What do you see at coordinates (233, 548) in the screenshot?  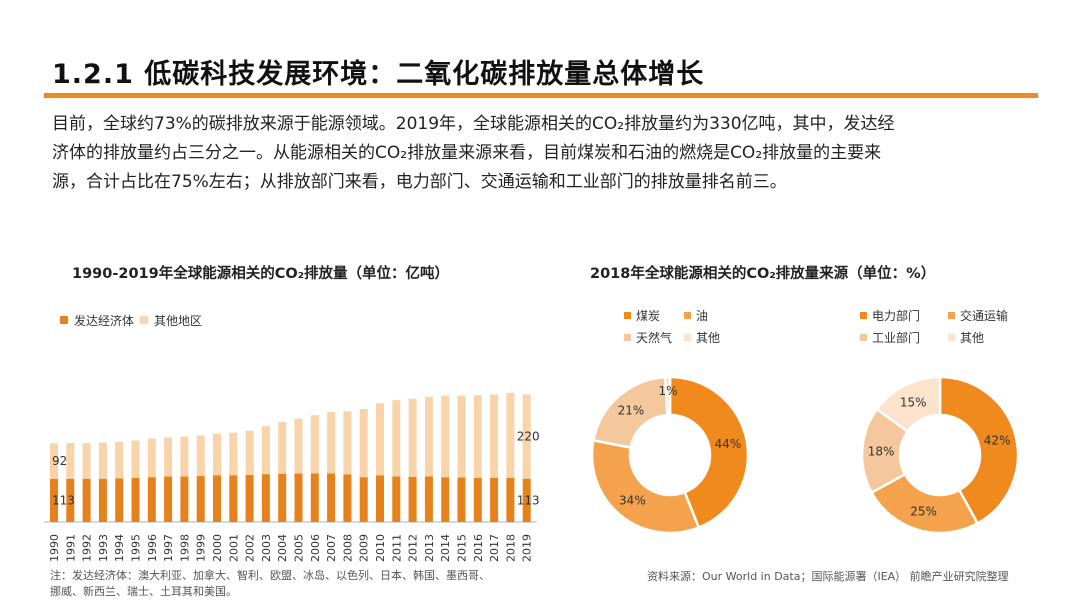 I see `x-tick-label: 2001` at bounding box center [233, 548].